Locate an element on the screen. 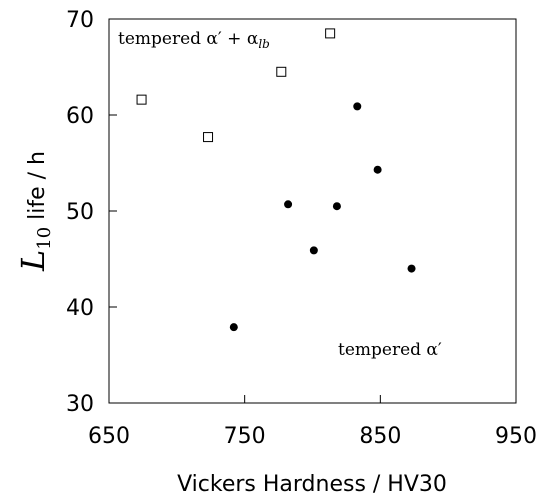 The image size is (544, 499). x-tick-label-650: 650 is located at coordinates (109, 436).